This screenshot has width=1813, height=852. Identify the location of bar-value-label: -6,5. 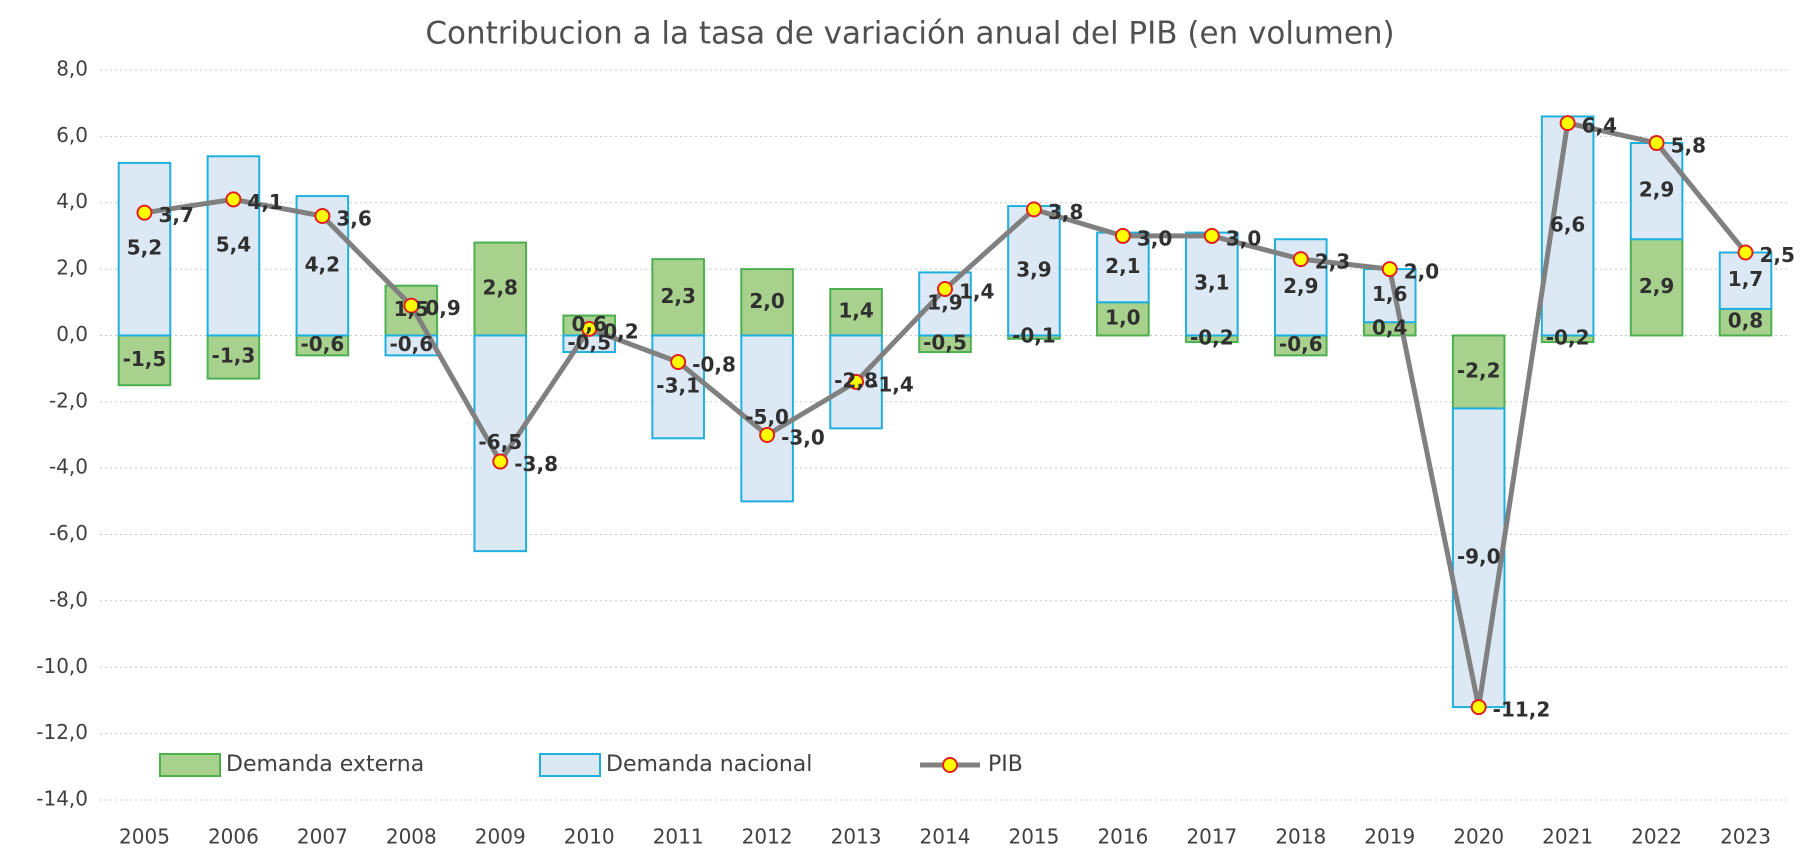
(500, 442).